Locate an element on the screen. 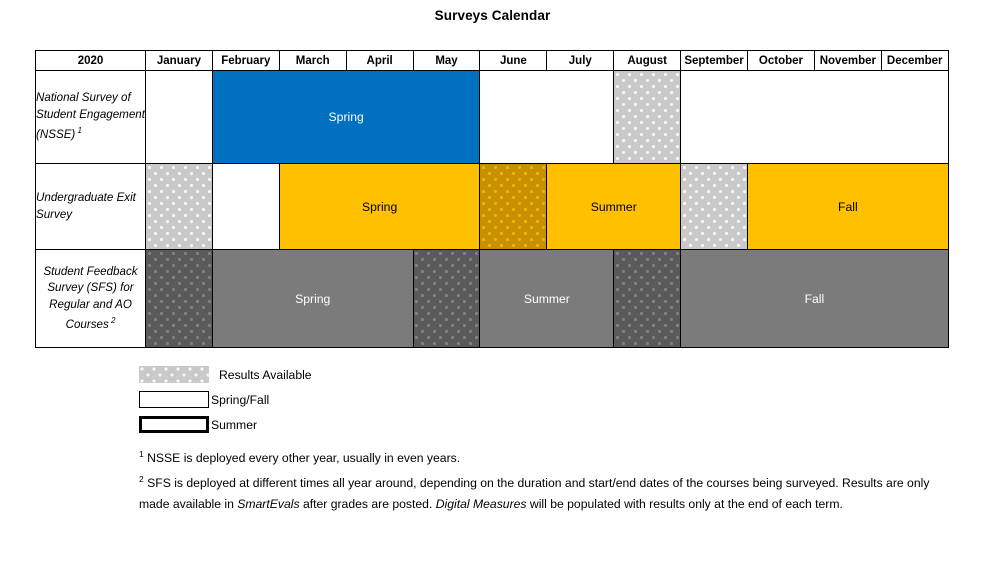  header-month-december: December is located at coordinates (914, 60).